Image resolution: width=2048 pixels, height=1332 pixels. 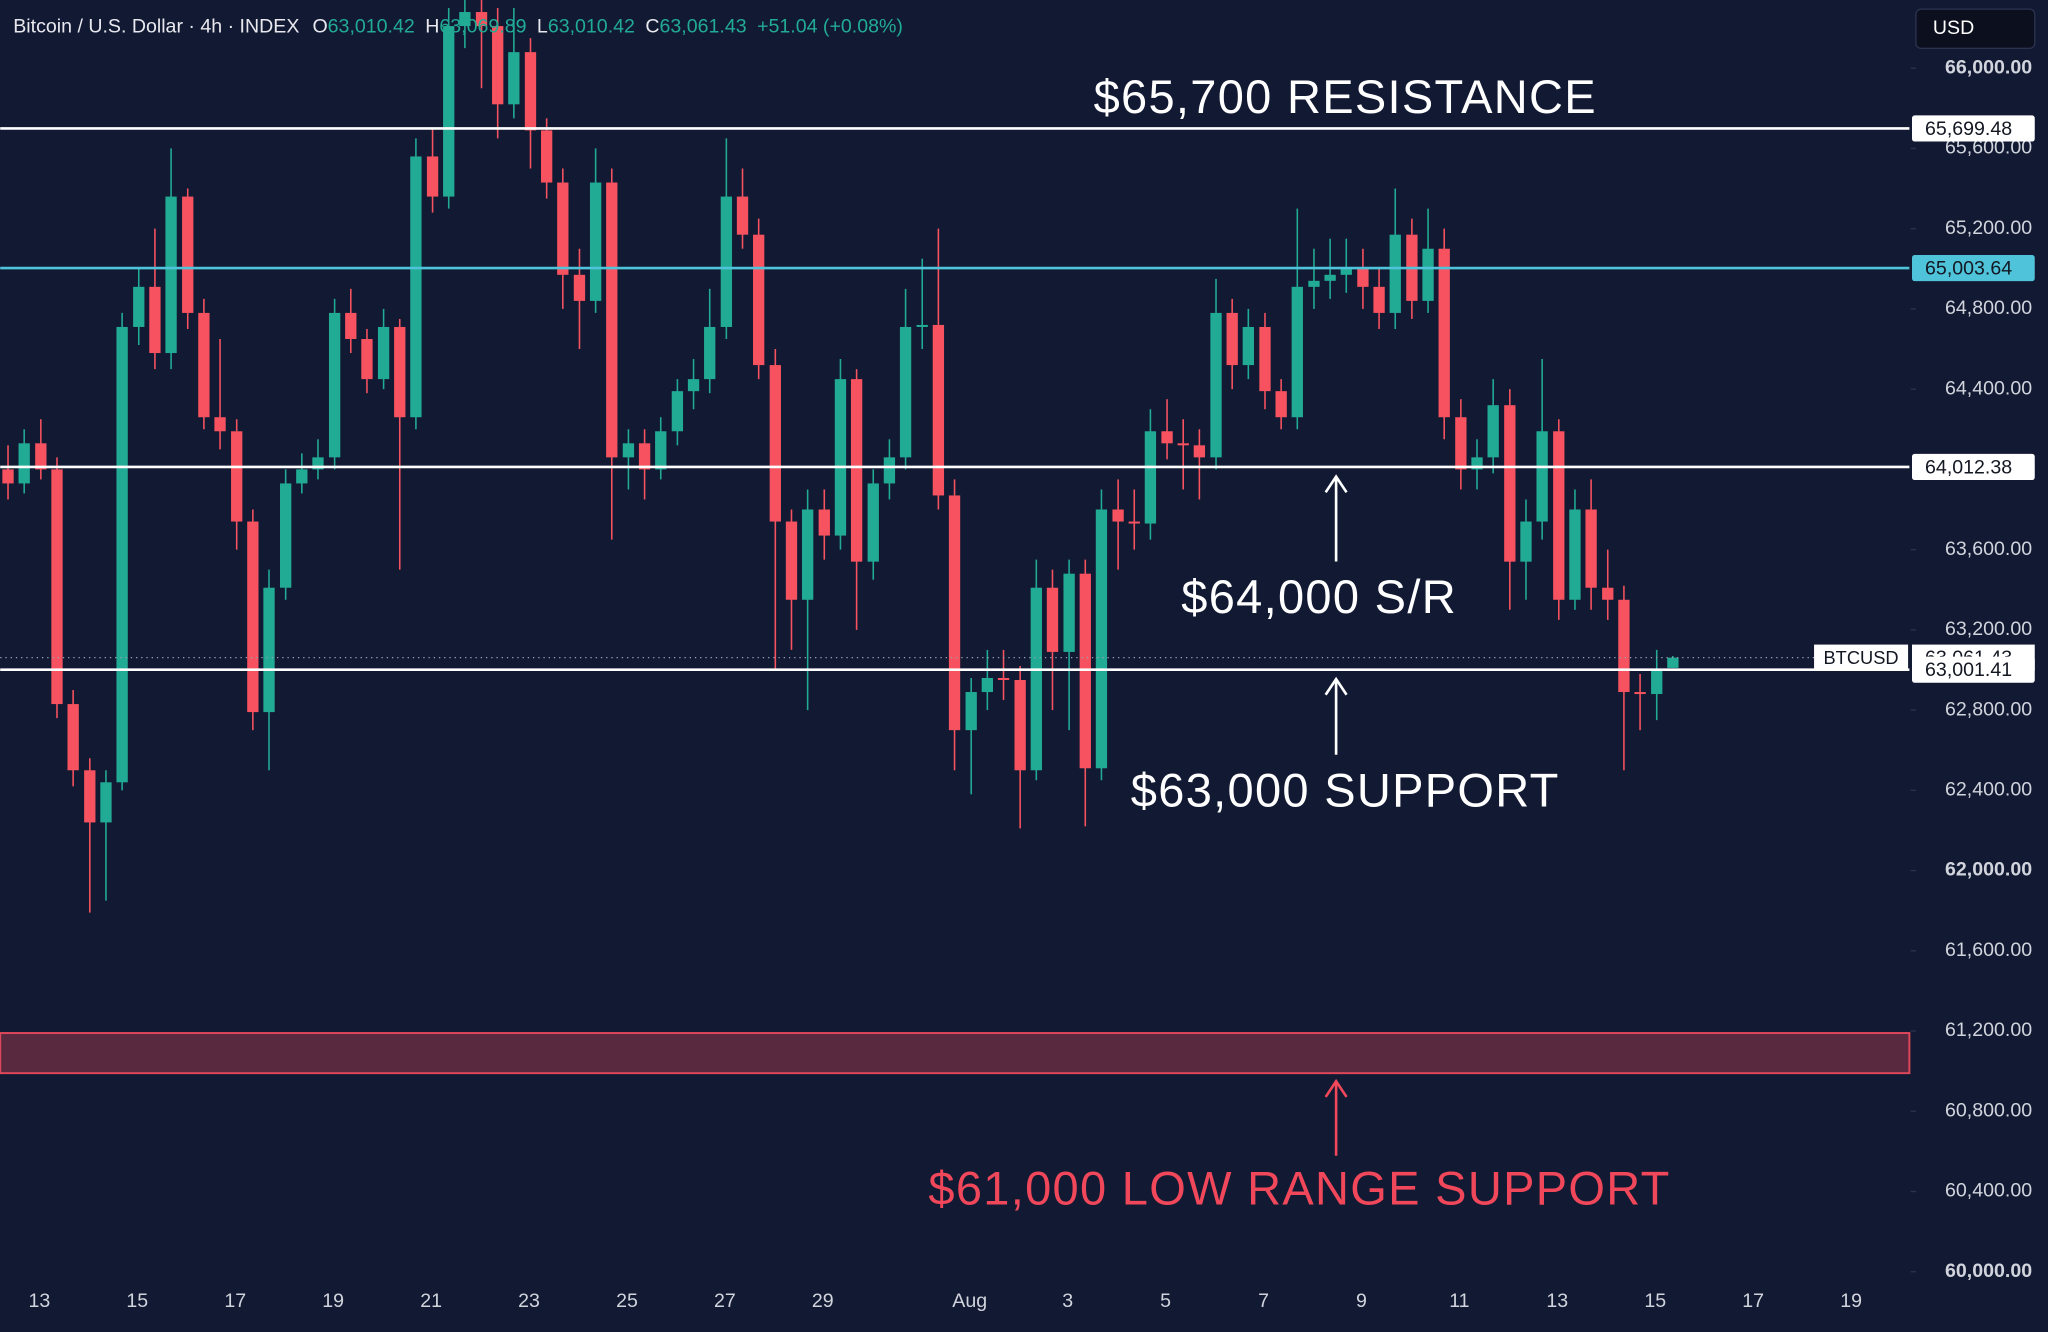 I want to click on field-value: 63,061.43, so click(x=703, y=27).